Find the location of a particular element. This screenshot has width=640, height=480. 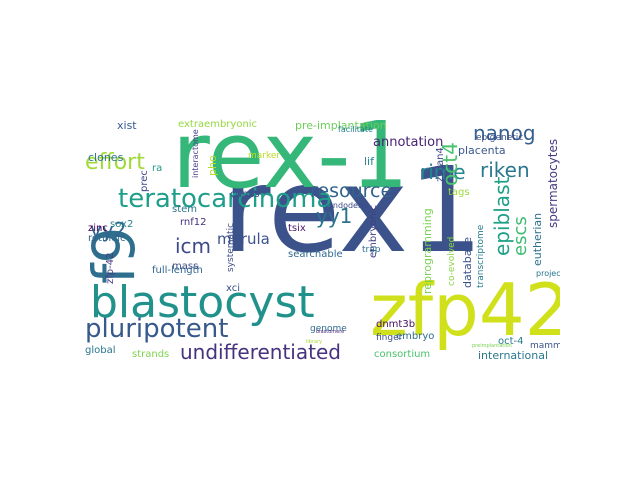

word-marker: marker is located at coordinates (264, 156).